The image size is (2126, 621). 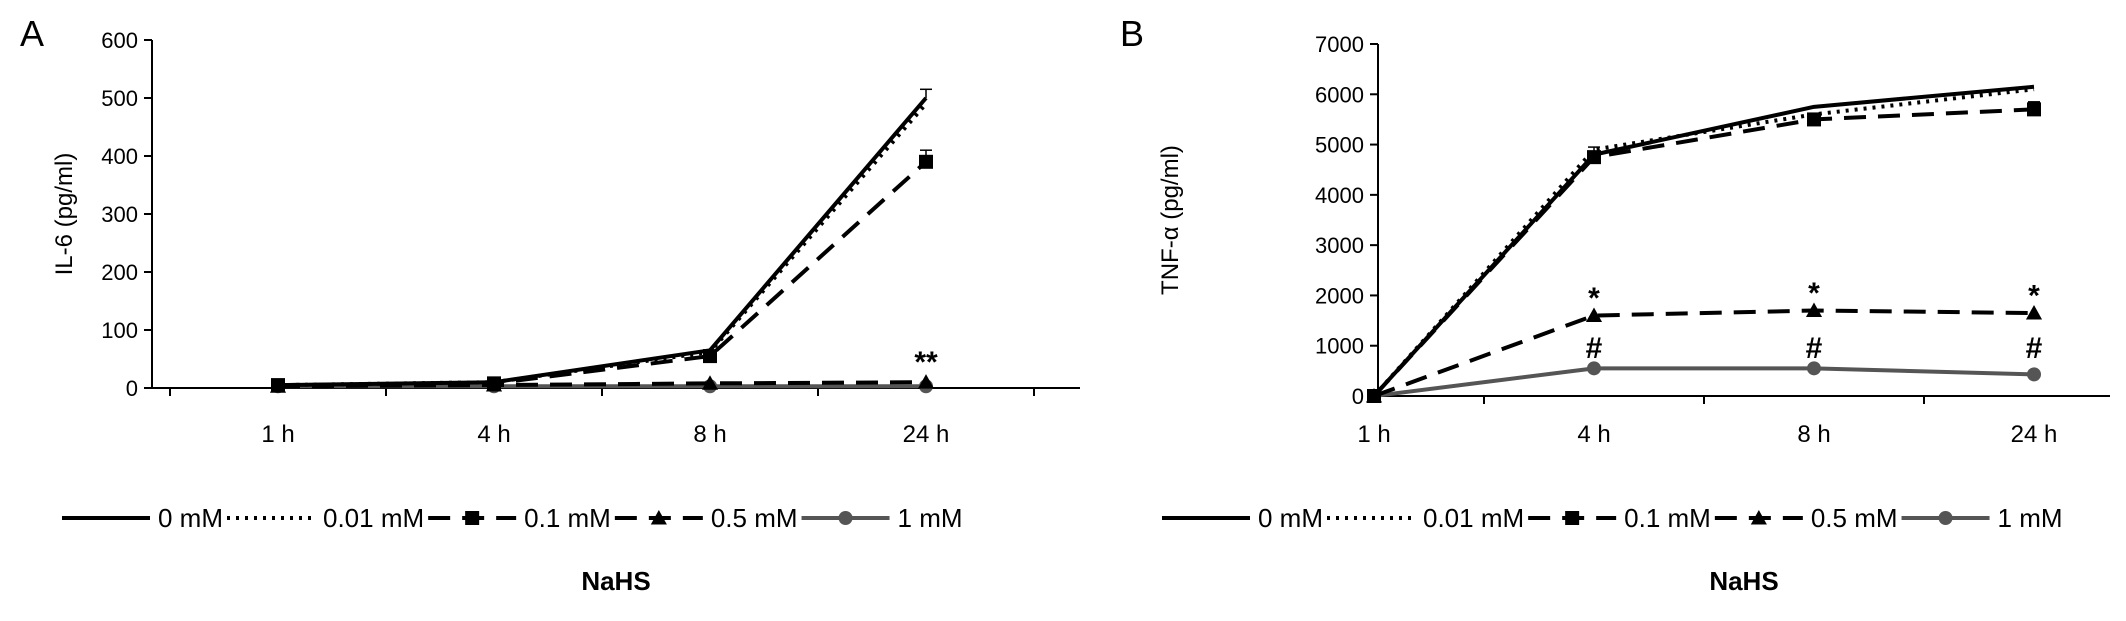 What do you see at coordinates (119, 98) in the screenshot?
I see `y-tick-label: 500` at bounding box center [119, 98].